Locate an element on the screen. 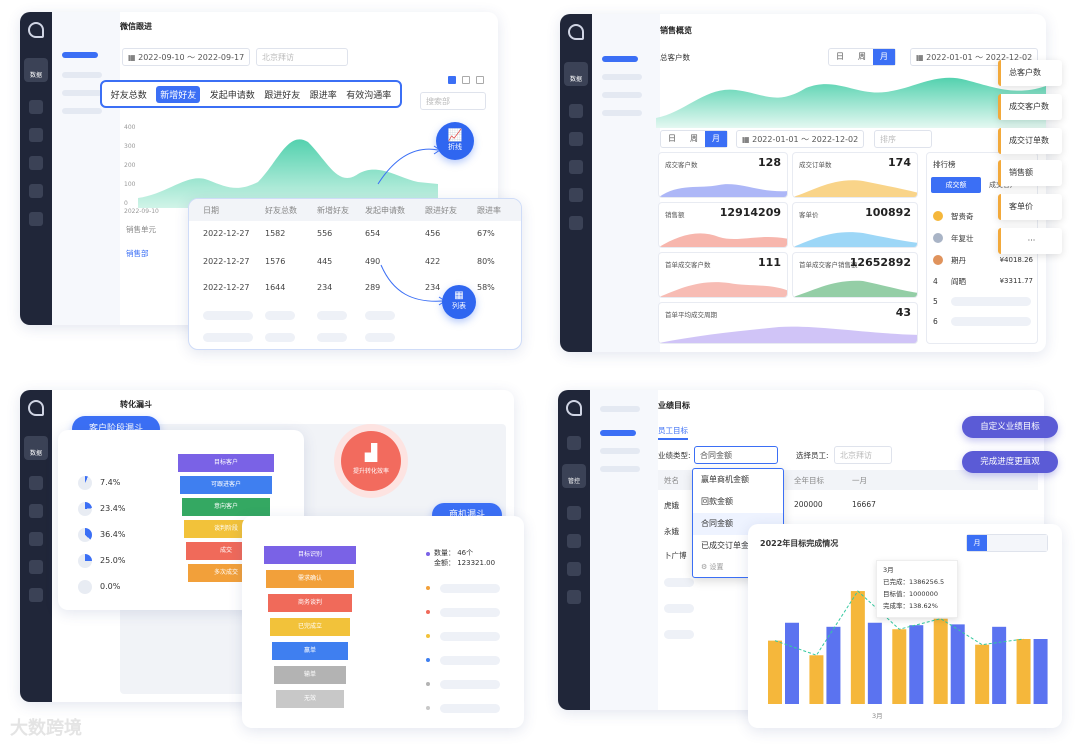  dropdown-option: 赢单商机金额 is located at coordinates (725, 479).